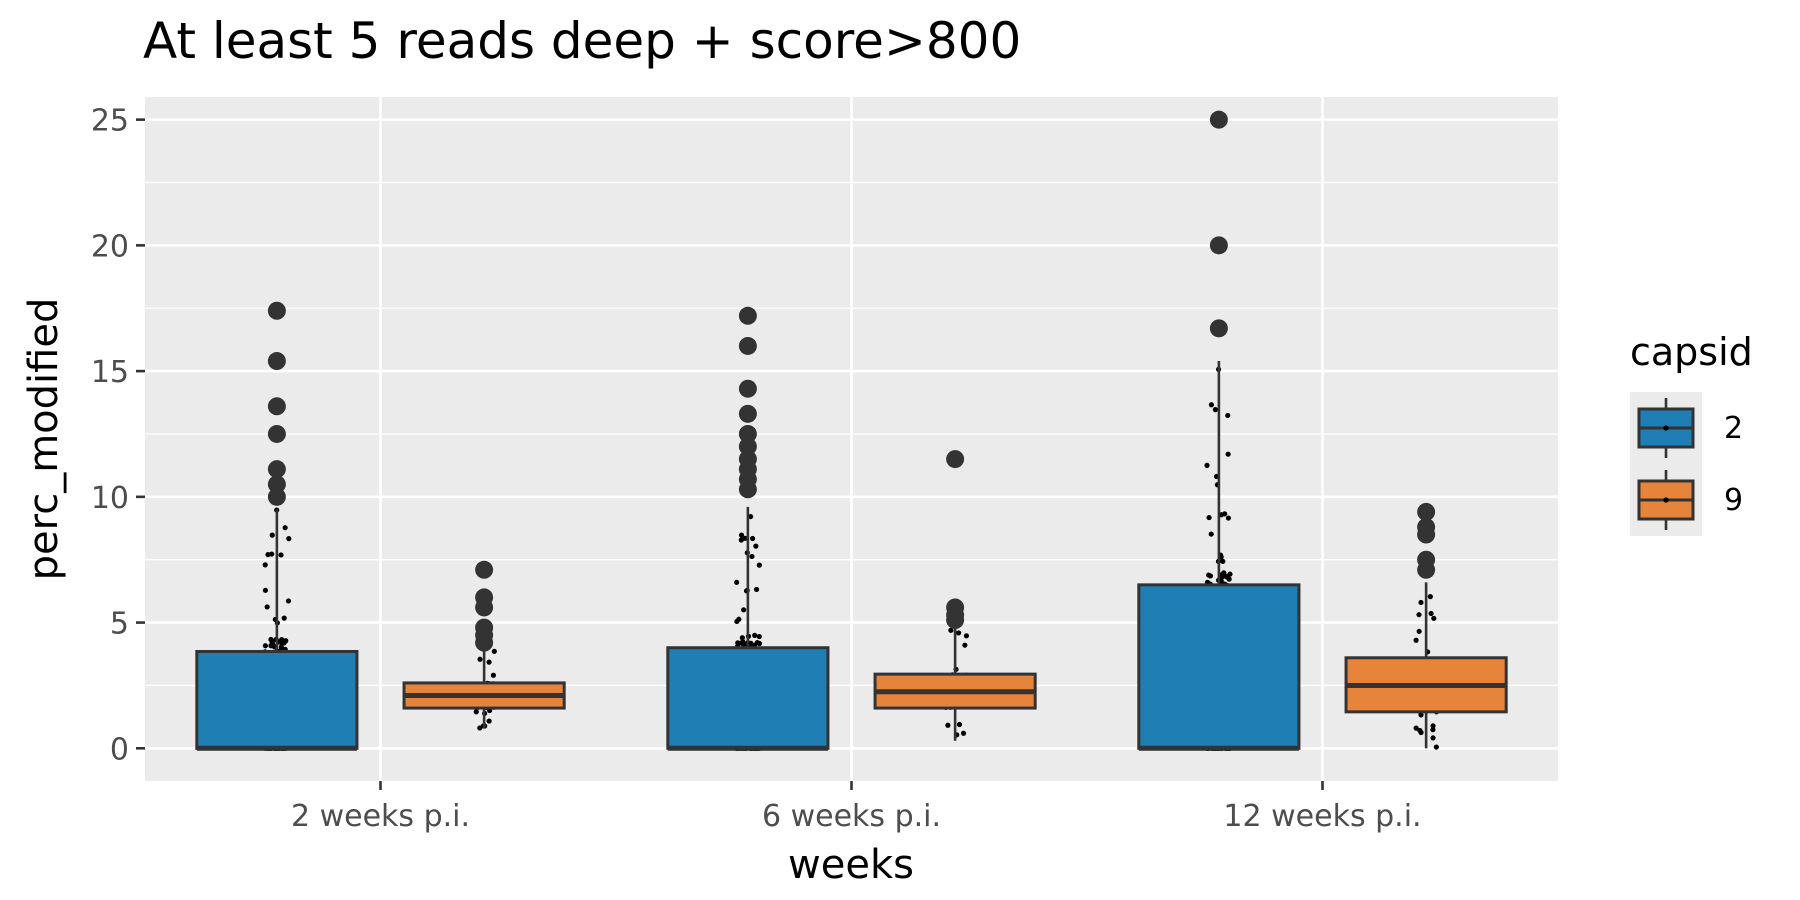 The image size is (1800, 900). I want to click on legend-item-2: 2, so click(1691, 428).